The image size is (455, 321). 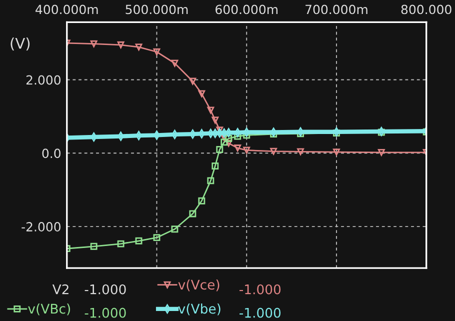 I want to click on x-tick-label: 500.000m, so click(x=157, y=9).